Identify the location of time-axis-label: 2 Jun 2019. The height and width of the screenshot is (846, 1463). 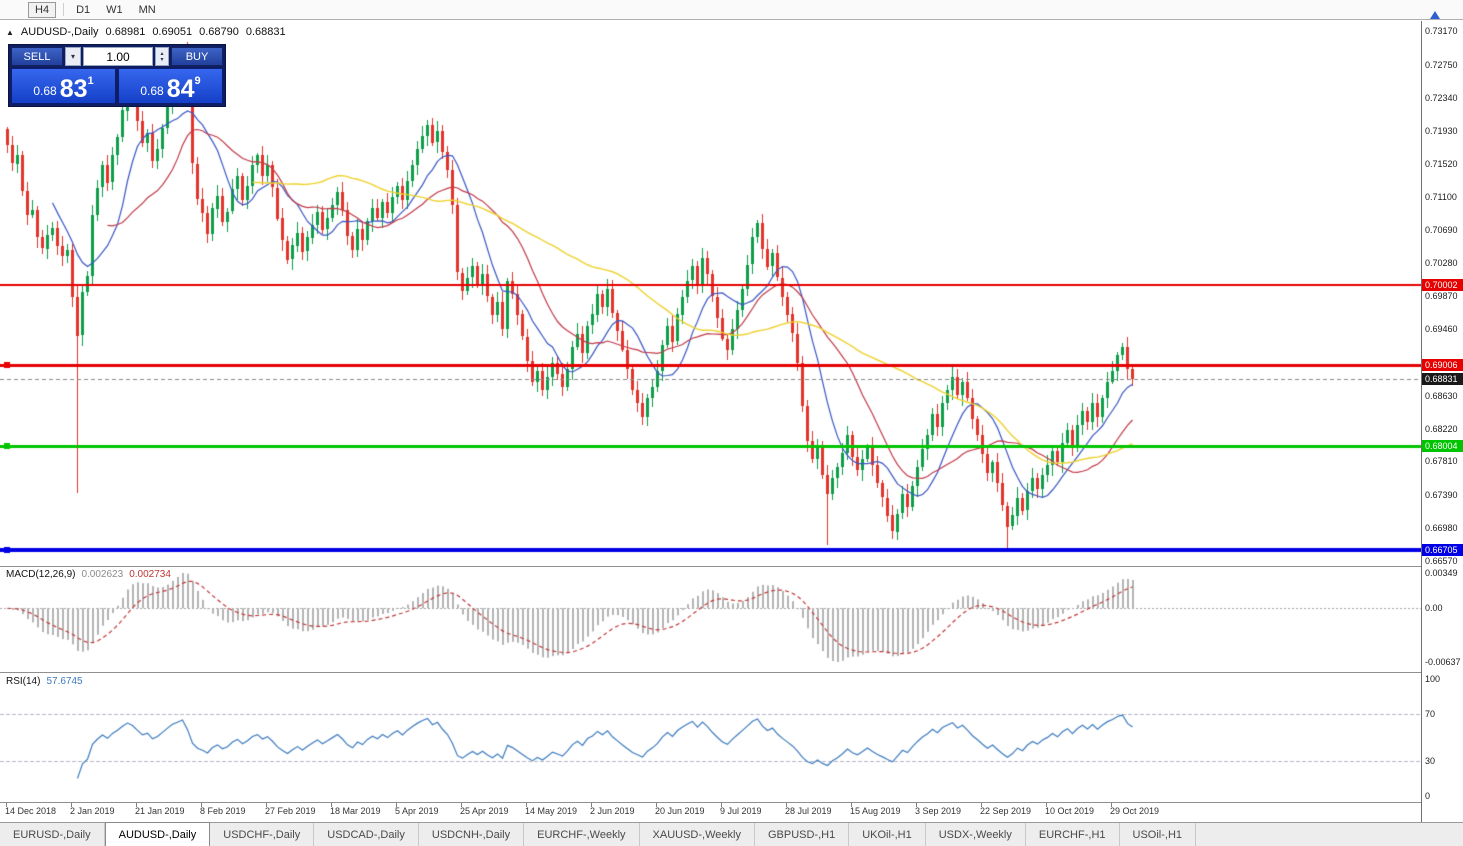
(612, 811).